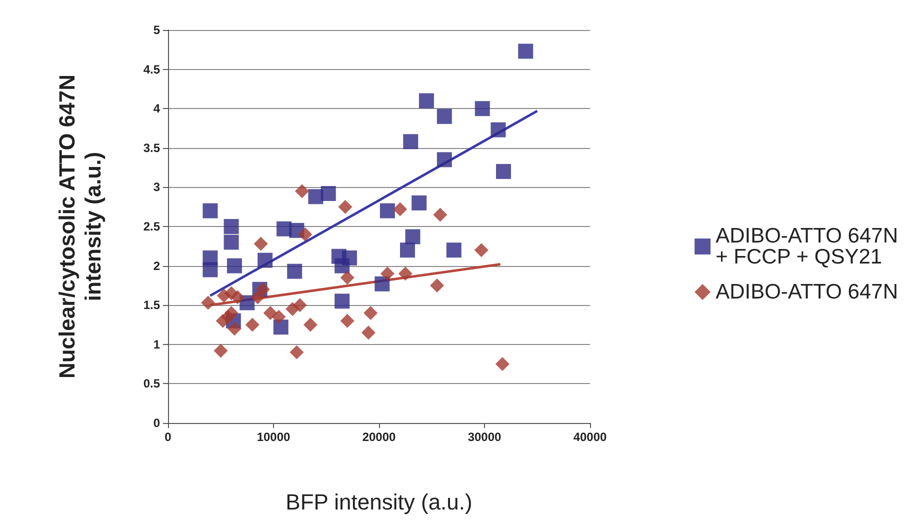  What do you see at coordinates (151, 305) in the screenshot?
I see `y-tick-label: 1.5` at bounding box center [151, 305].